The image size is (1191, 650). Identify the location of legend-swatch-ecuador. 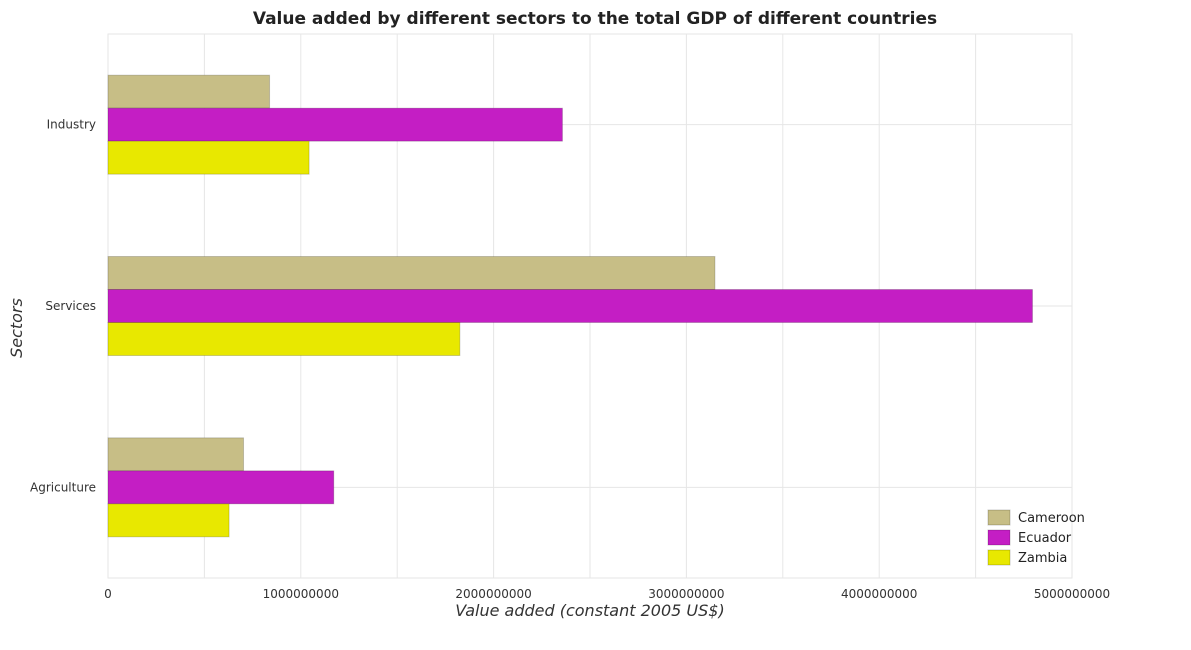
(999, 537).